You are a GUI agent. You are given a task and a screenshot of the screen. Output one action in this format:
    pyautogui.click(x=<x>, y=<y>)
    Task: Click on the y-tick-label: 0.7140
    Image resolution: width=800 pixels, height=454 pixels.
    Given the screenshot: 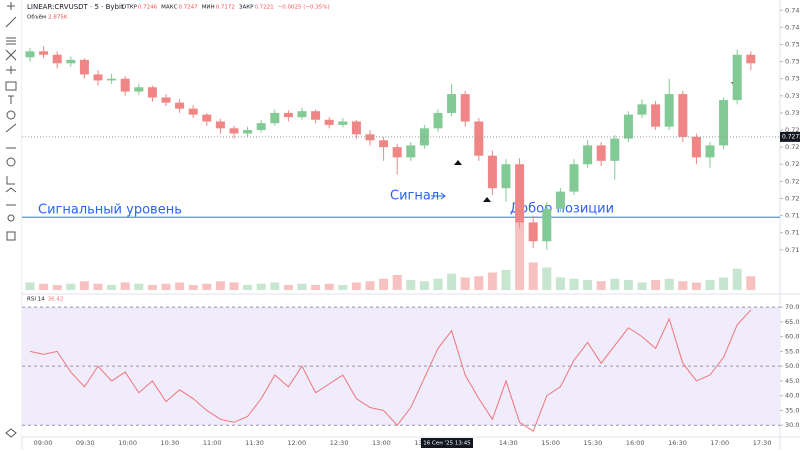 What is the action you would take?
    pyautogui.click(x=792, y=250)
    